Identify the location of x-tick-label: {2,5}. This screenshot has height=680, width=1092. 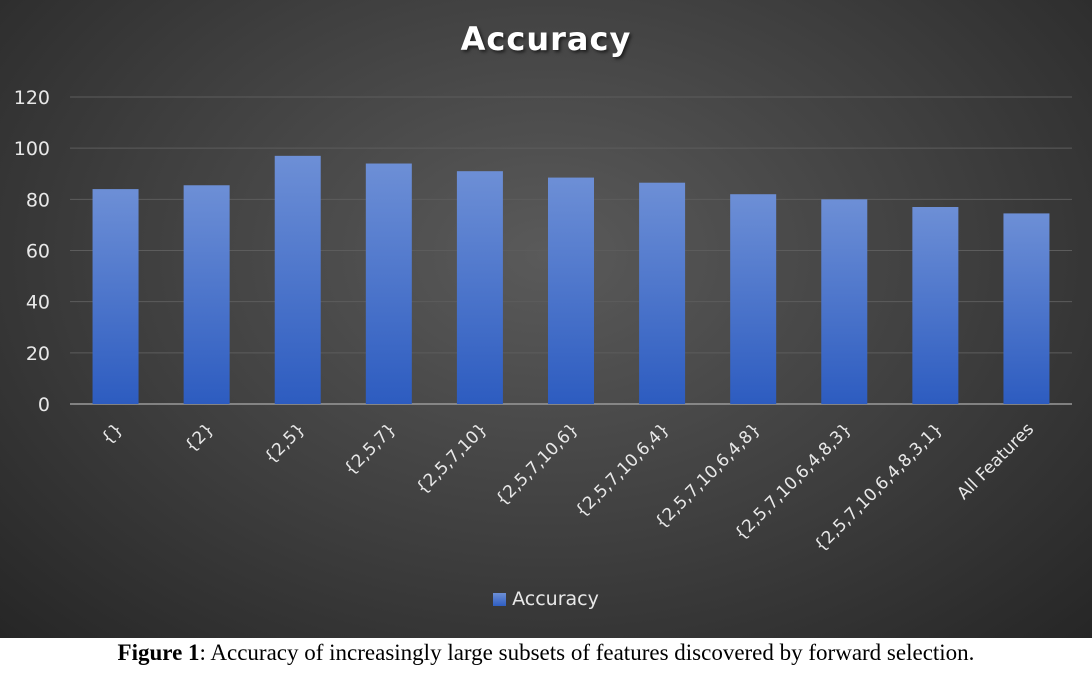
(285, 443).